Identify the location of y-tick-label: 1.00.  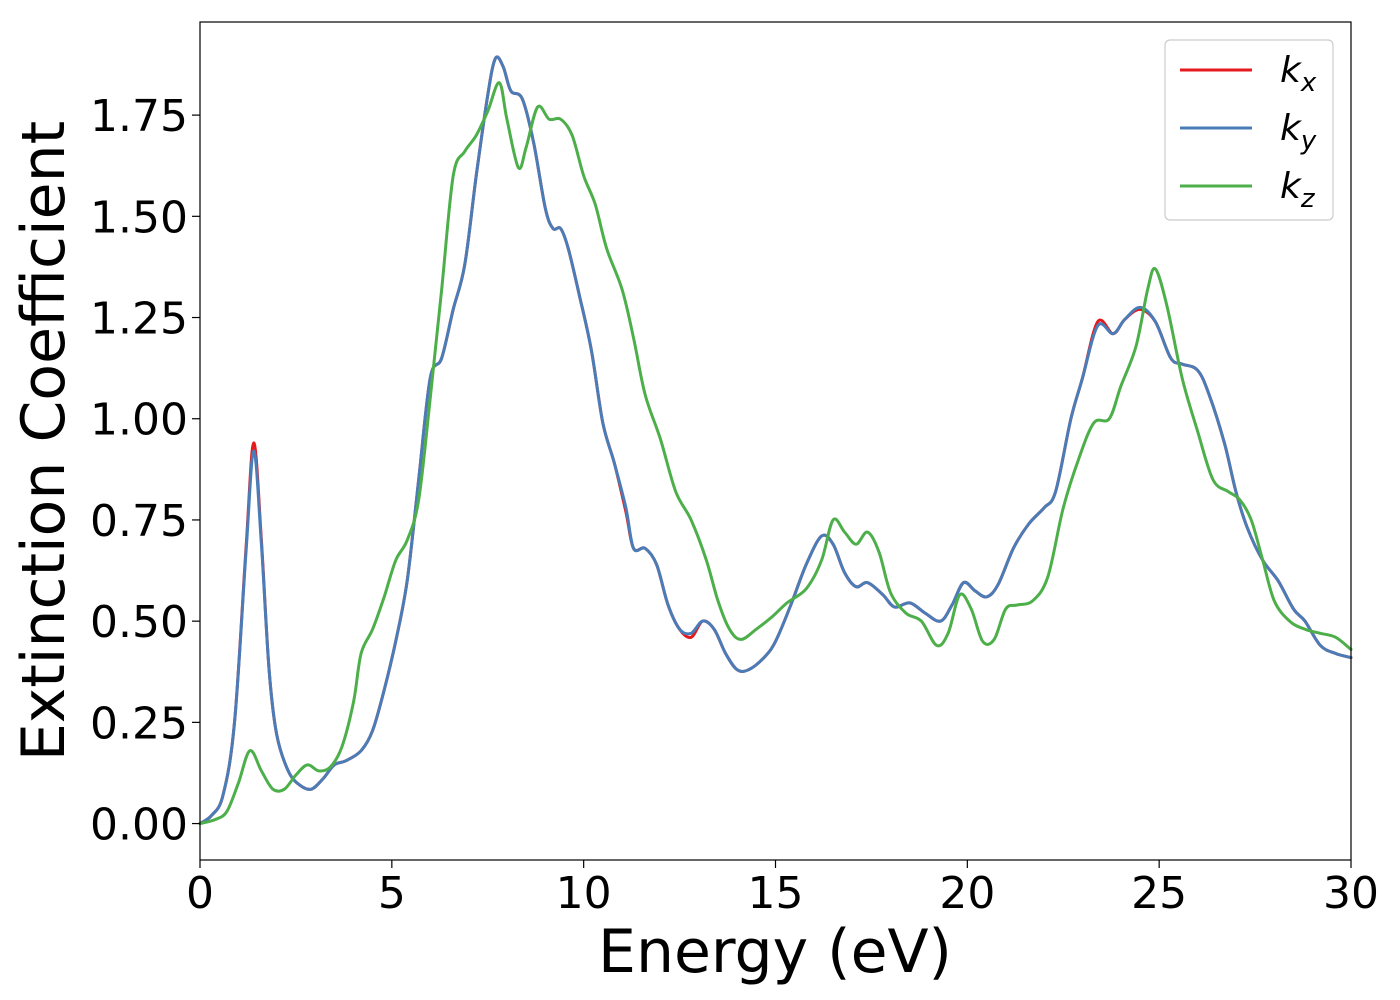
(139, 420).